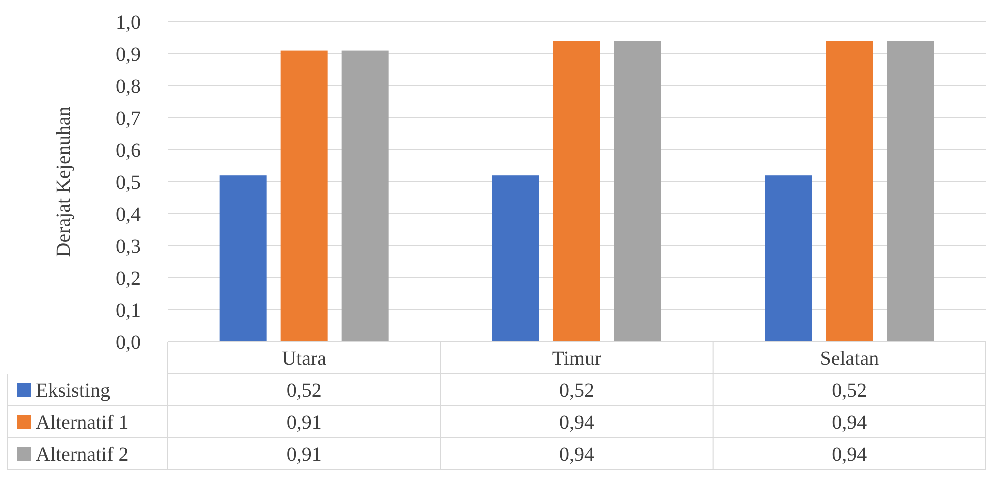  Describe the element at coordinates (128, 55) in the screenshot. I see `y-tick-label: 0,9` at that location.